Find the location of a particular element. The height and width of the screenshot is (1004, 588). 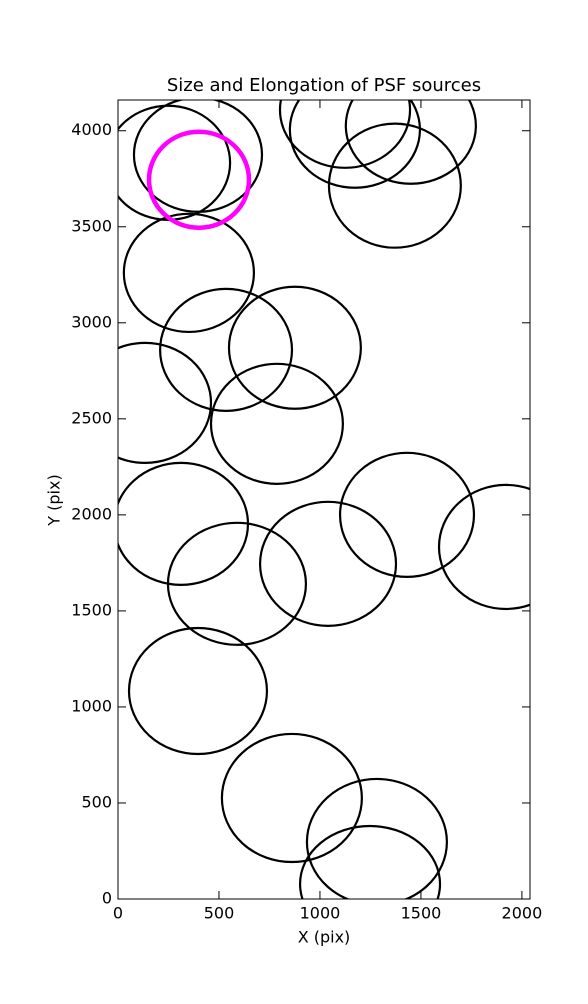

y-tick-label: 2000 is located at coordinates (91, 513).